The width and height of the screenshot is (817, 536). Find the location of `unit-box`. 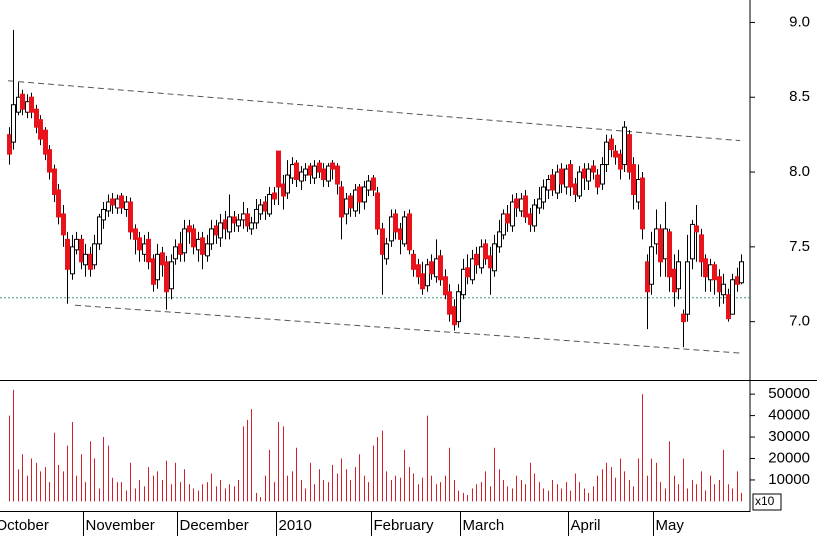

unit-box is located at coordinates (767, 502).